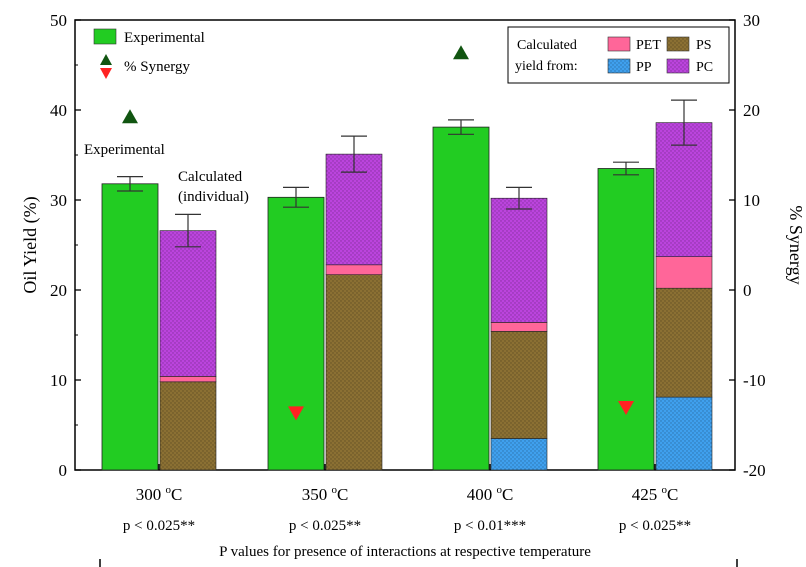 The width and height of the screenshot is (806, 567). What do you see at coordinates (644, 67) in the screenshot?
I see `legend-pp-label: PP` at bounding box center [644, 67].